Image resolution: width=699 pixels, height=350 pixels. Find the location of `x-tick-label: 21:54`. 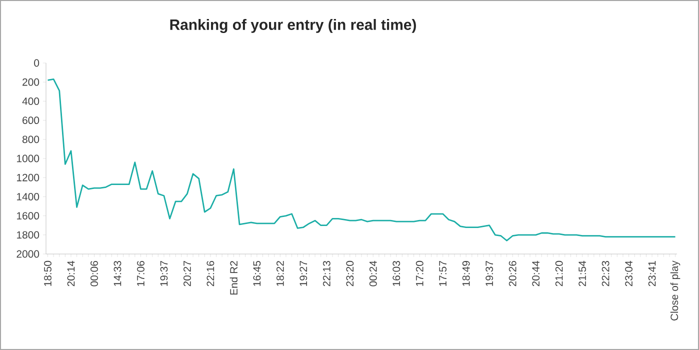

x-tick-label: 21:54 is located at coordinates (582, 273).